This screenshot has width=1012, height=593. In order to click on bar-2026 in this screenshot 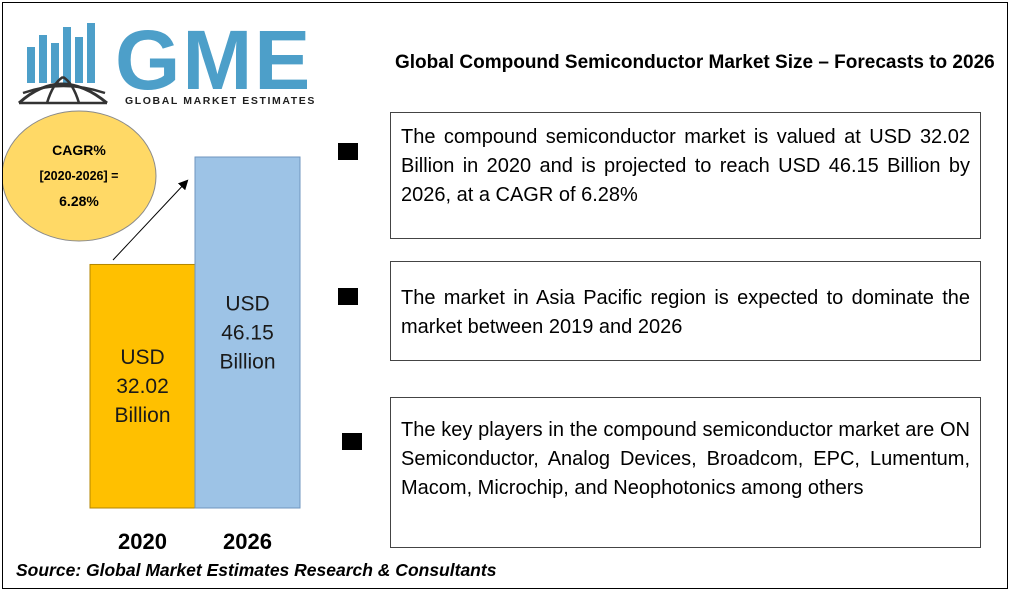, I will do `click(247, 332)`.